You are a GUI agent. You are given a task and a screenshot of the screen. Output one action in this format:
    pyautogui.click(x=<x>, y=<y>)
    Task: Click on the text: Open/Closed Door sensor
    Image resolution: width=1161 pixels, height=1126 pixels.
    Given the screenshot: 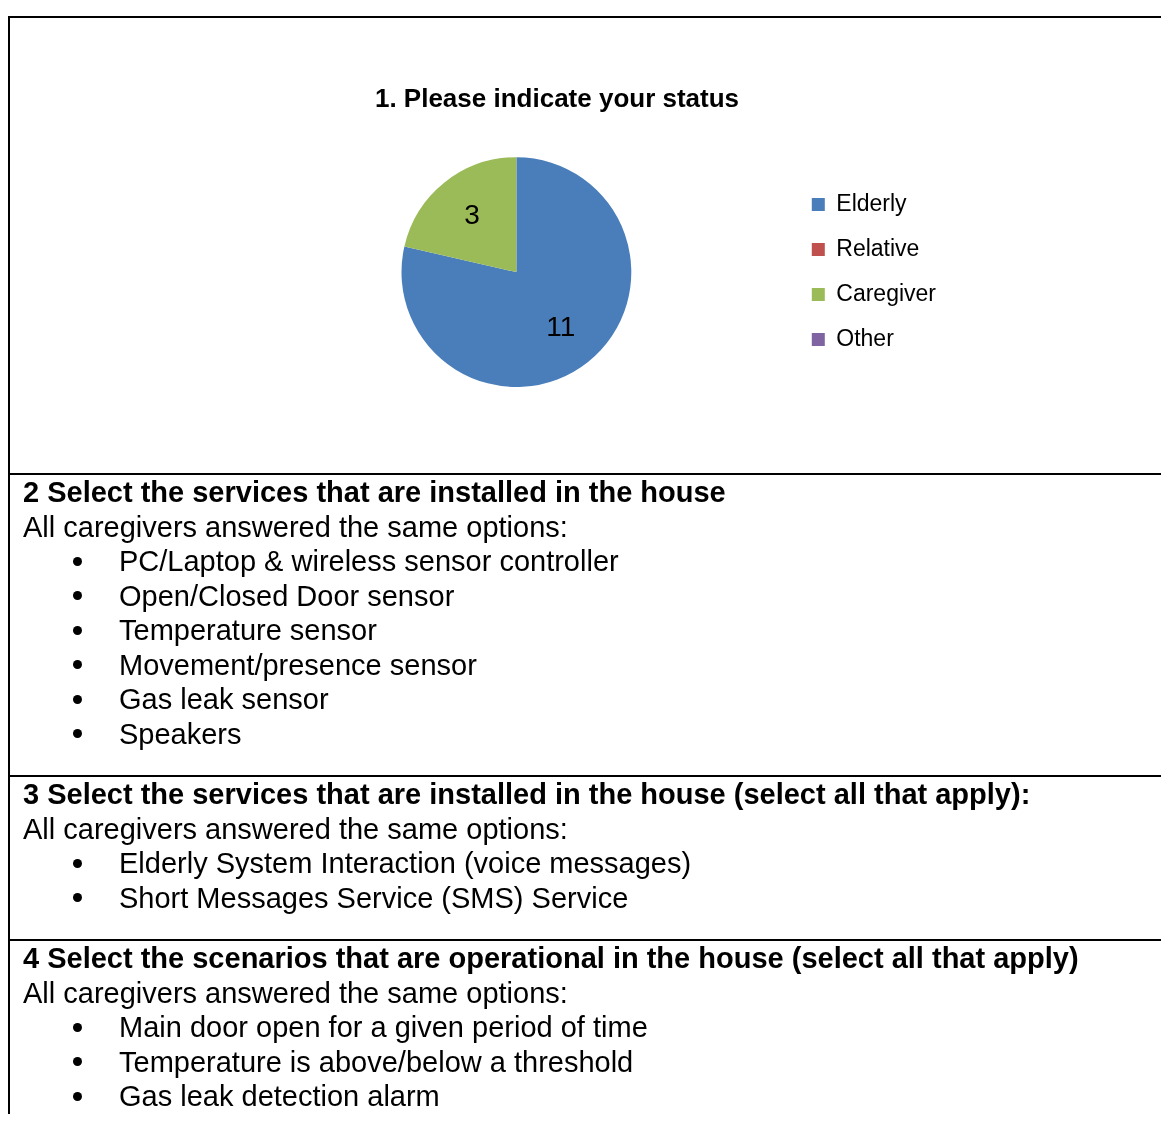 What is the action you would take?
    pyautogui.click(x=287, y=595)
    